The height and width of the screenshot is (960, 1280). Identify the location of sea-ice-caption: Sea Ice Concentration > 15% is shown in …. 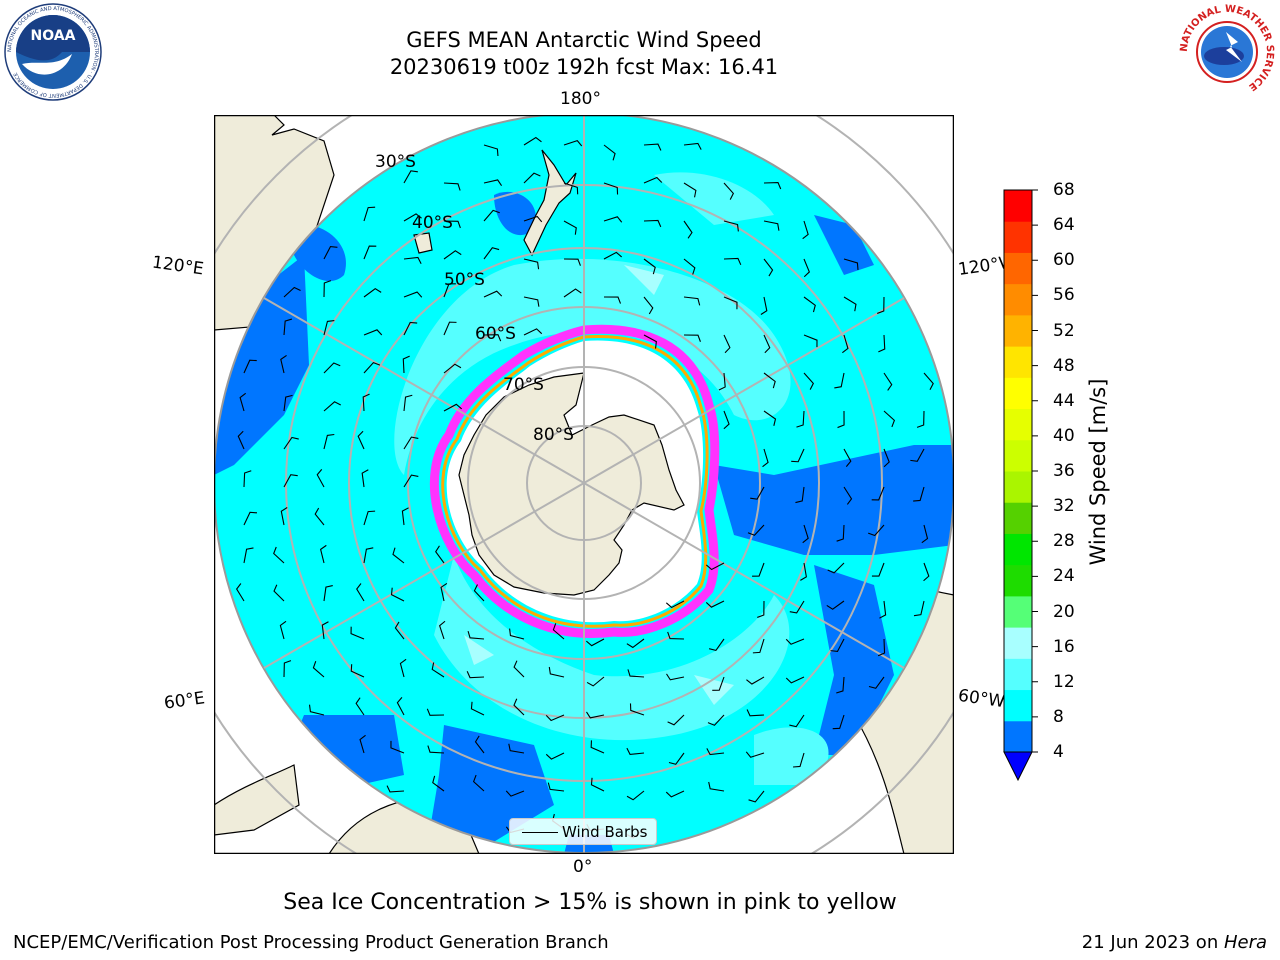
(590, 902).